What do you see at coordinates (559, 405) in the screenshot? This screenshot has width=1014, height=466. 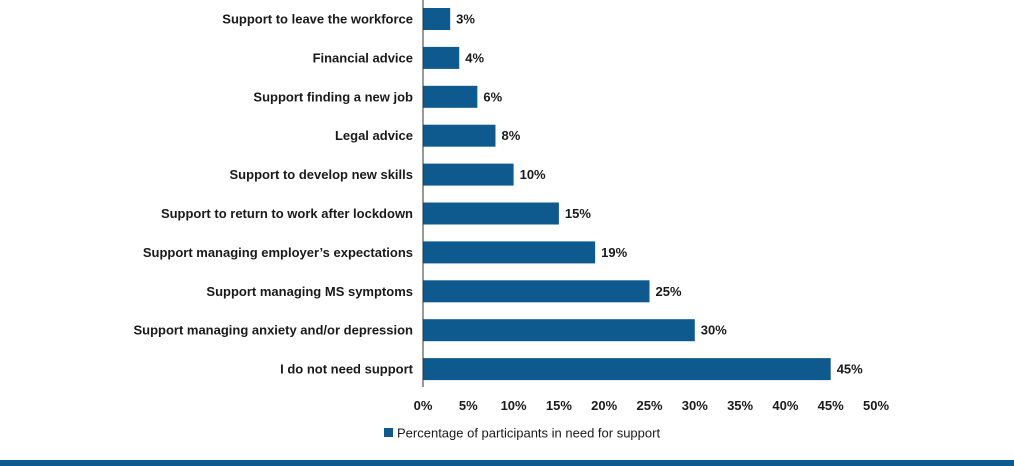 I see `x-tick-label: 15%` at bounding box center [559, 405].